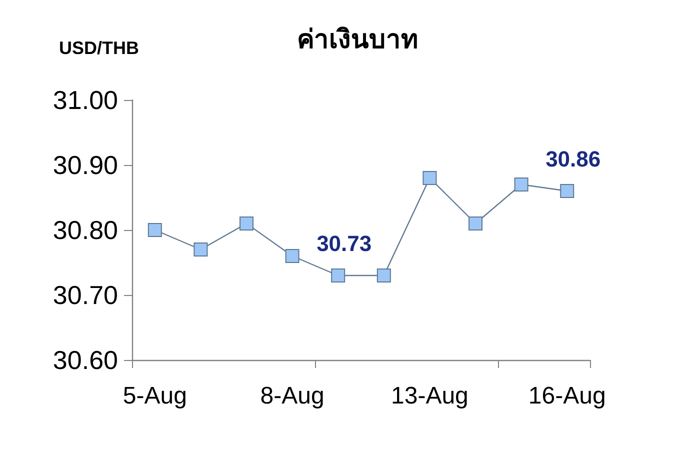 This screenshot has width=687, height=450. What do you see at coordinates (567, 396) in the screenshot?
I see `x-tick-label: 16-Aug` at bounding box center [567, 396].